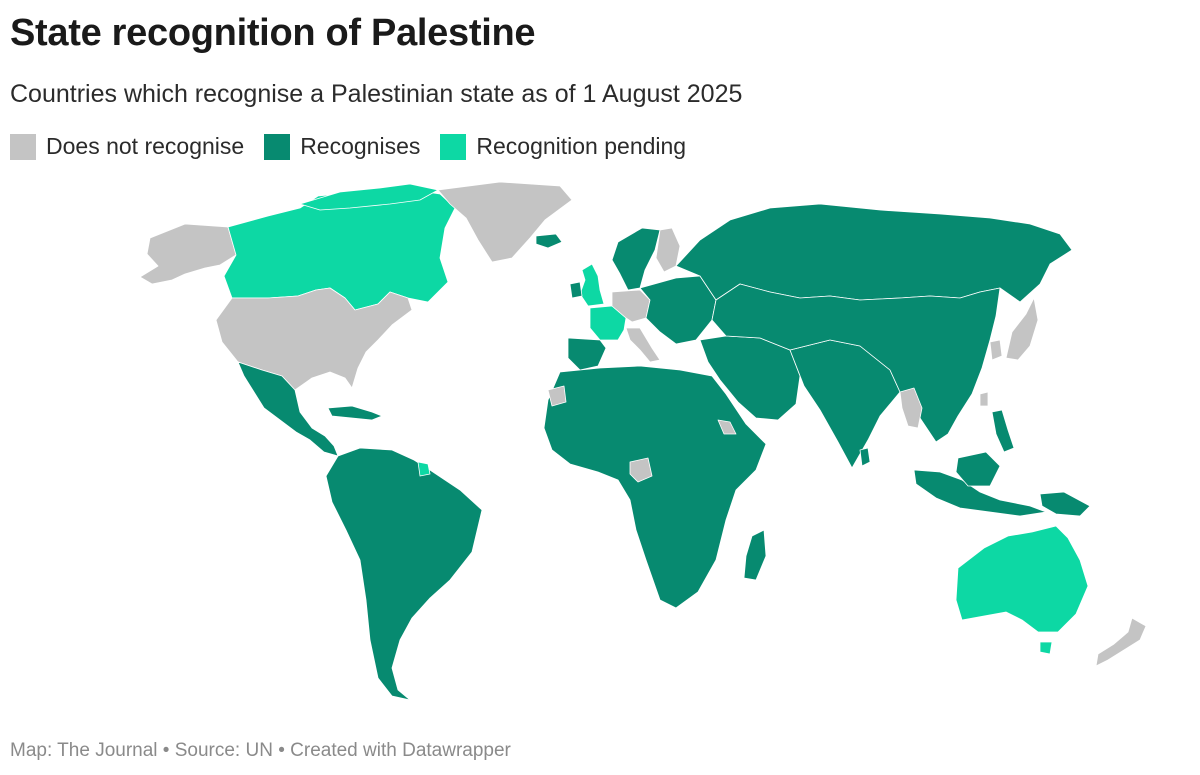  What do you see at coordinates (277, 146) in the screenshot?
I see `legend-swatch-recognises` at bounding box center [277, 146].